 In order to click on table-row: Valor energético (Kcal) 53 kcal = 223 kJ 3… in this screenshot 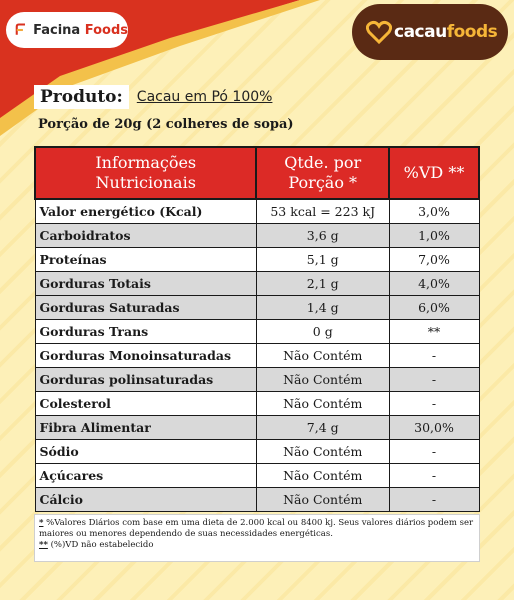, I will do `click(257, 211)`.